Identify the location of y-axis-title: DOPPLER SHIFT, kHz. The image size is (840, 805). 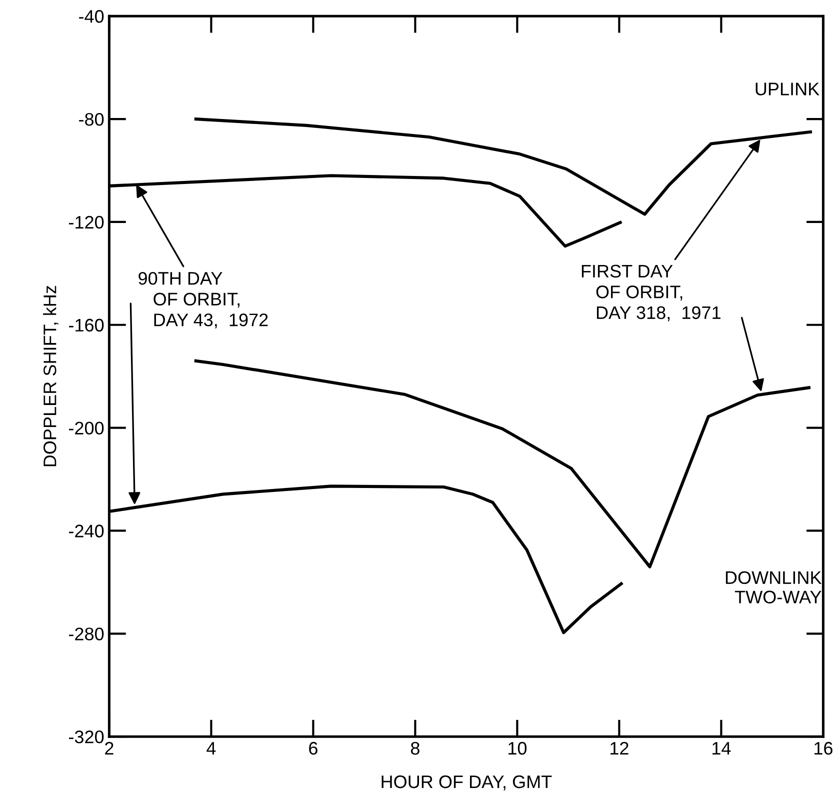
(50, 376).